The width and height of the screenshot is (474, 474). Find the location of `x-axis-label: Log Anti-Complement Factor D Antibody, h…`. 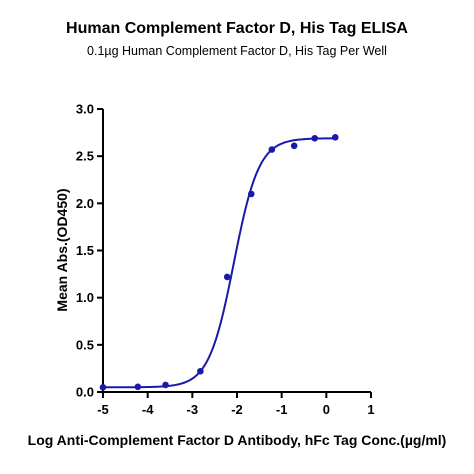

x-axis-label: Log Anti-Complement Factor D Antibody, h… is located at coordinates (237, 440).